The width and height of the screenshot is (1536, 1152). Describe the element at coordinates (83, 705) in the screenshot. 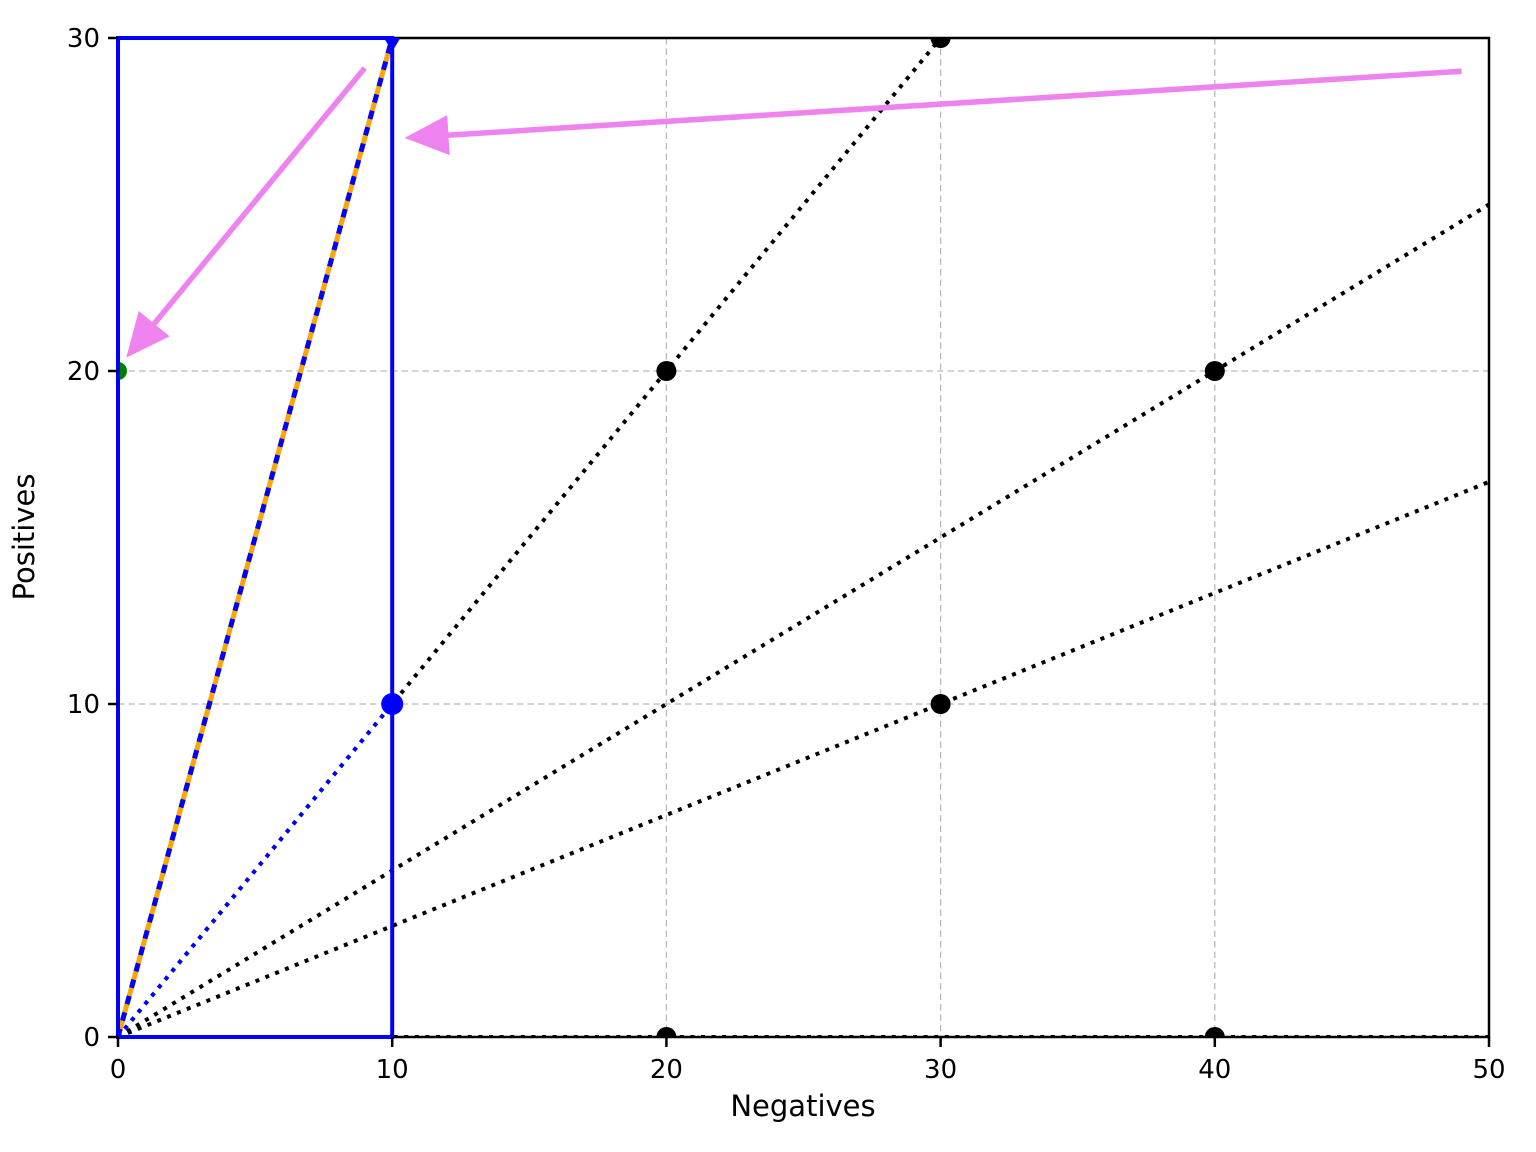

I see `y-tick-label: 10` at that location.